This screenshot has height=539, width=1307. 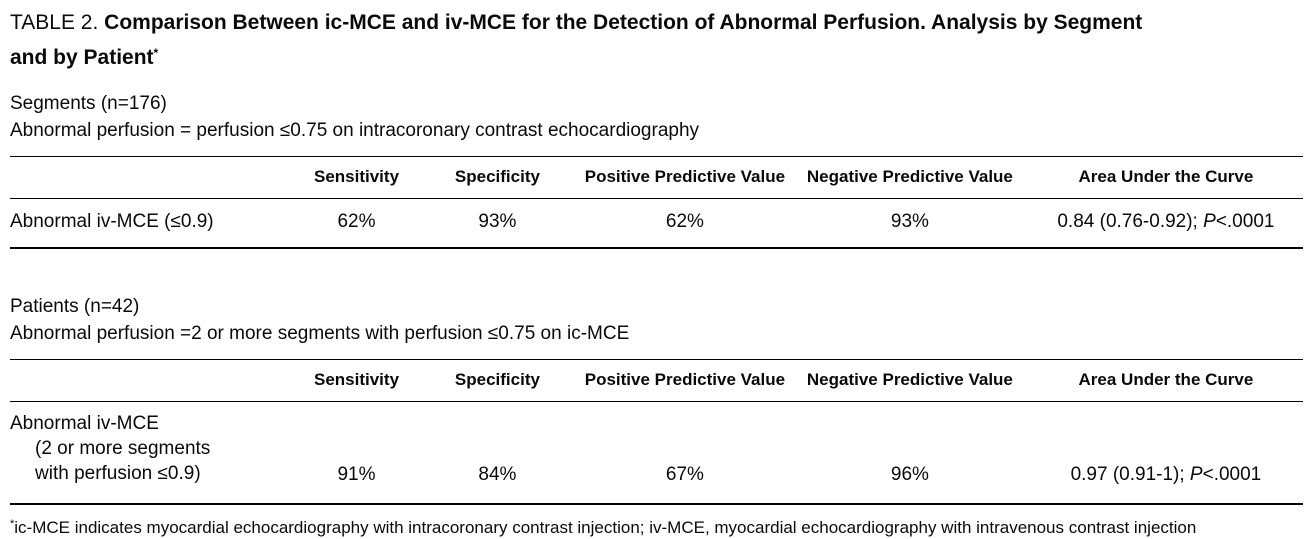 I want to click on row-label-line: Abnormal iv-MCE, so click(x=84, y=423).